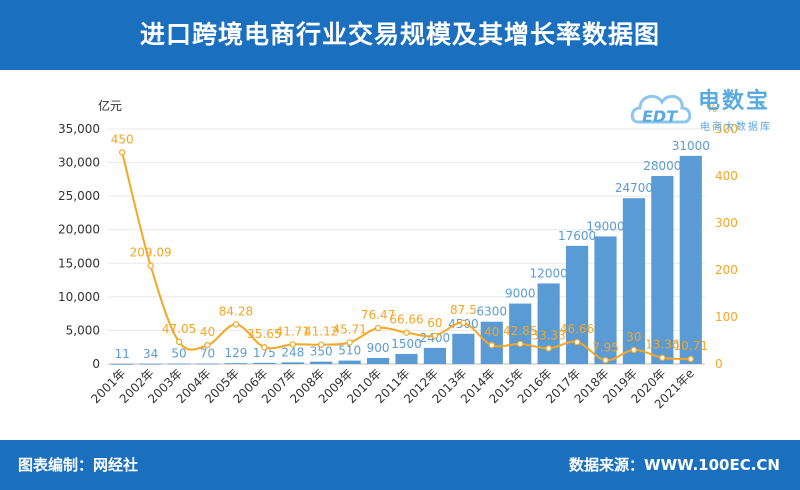  What do you see at coordinates (151, 253) in the screenshot?
I see `line-data-label: 209.09` at bounding box center [151, 253].